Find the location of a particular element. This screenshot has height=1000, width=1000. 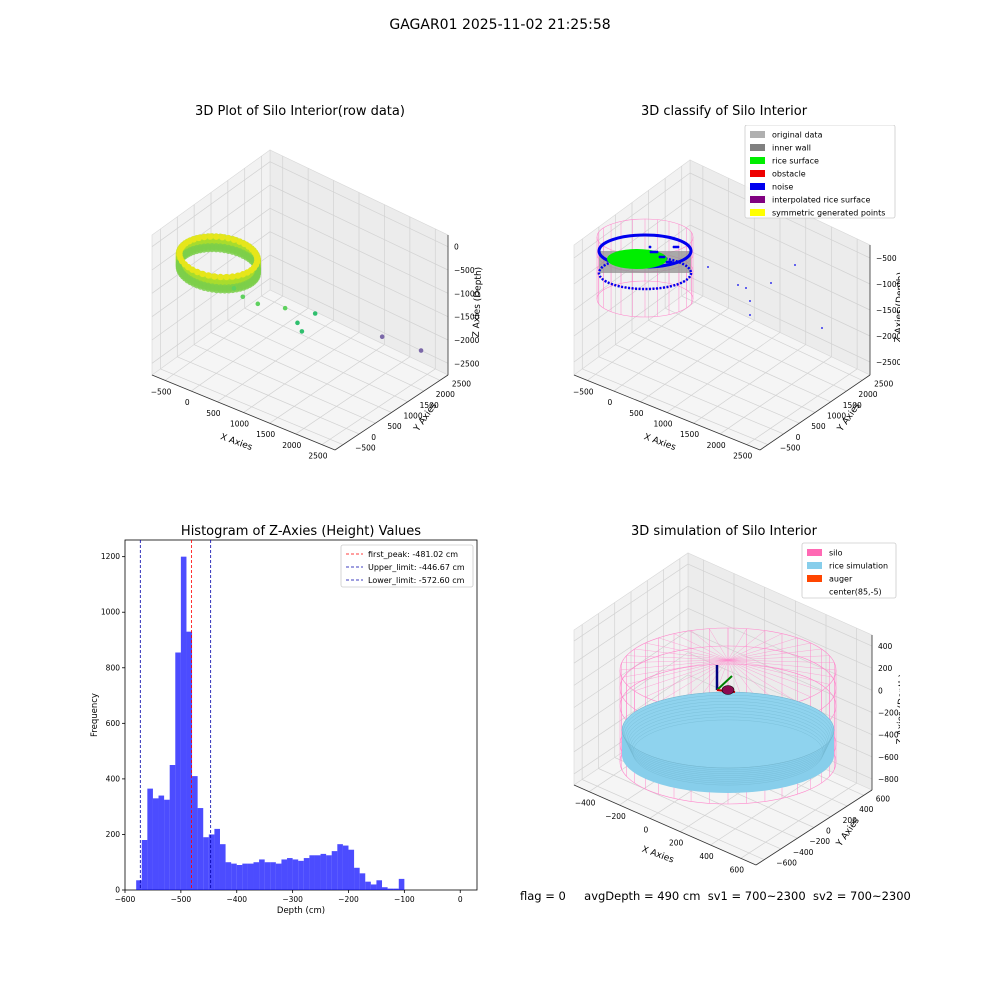

legend-label: auger is located at coordinates (841, 579).